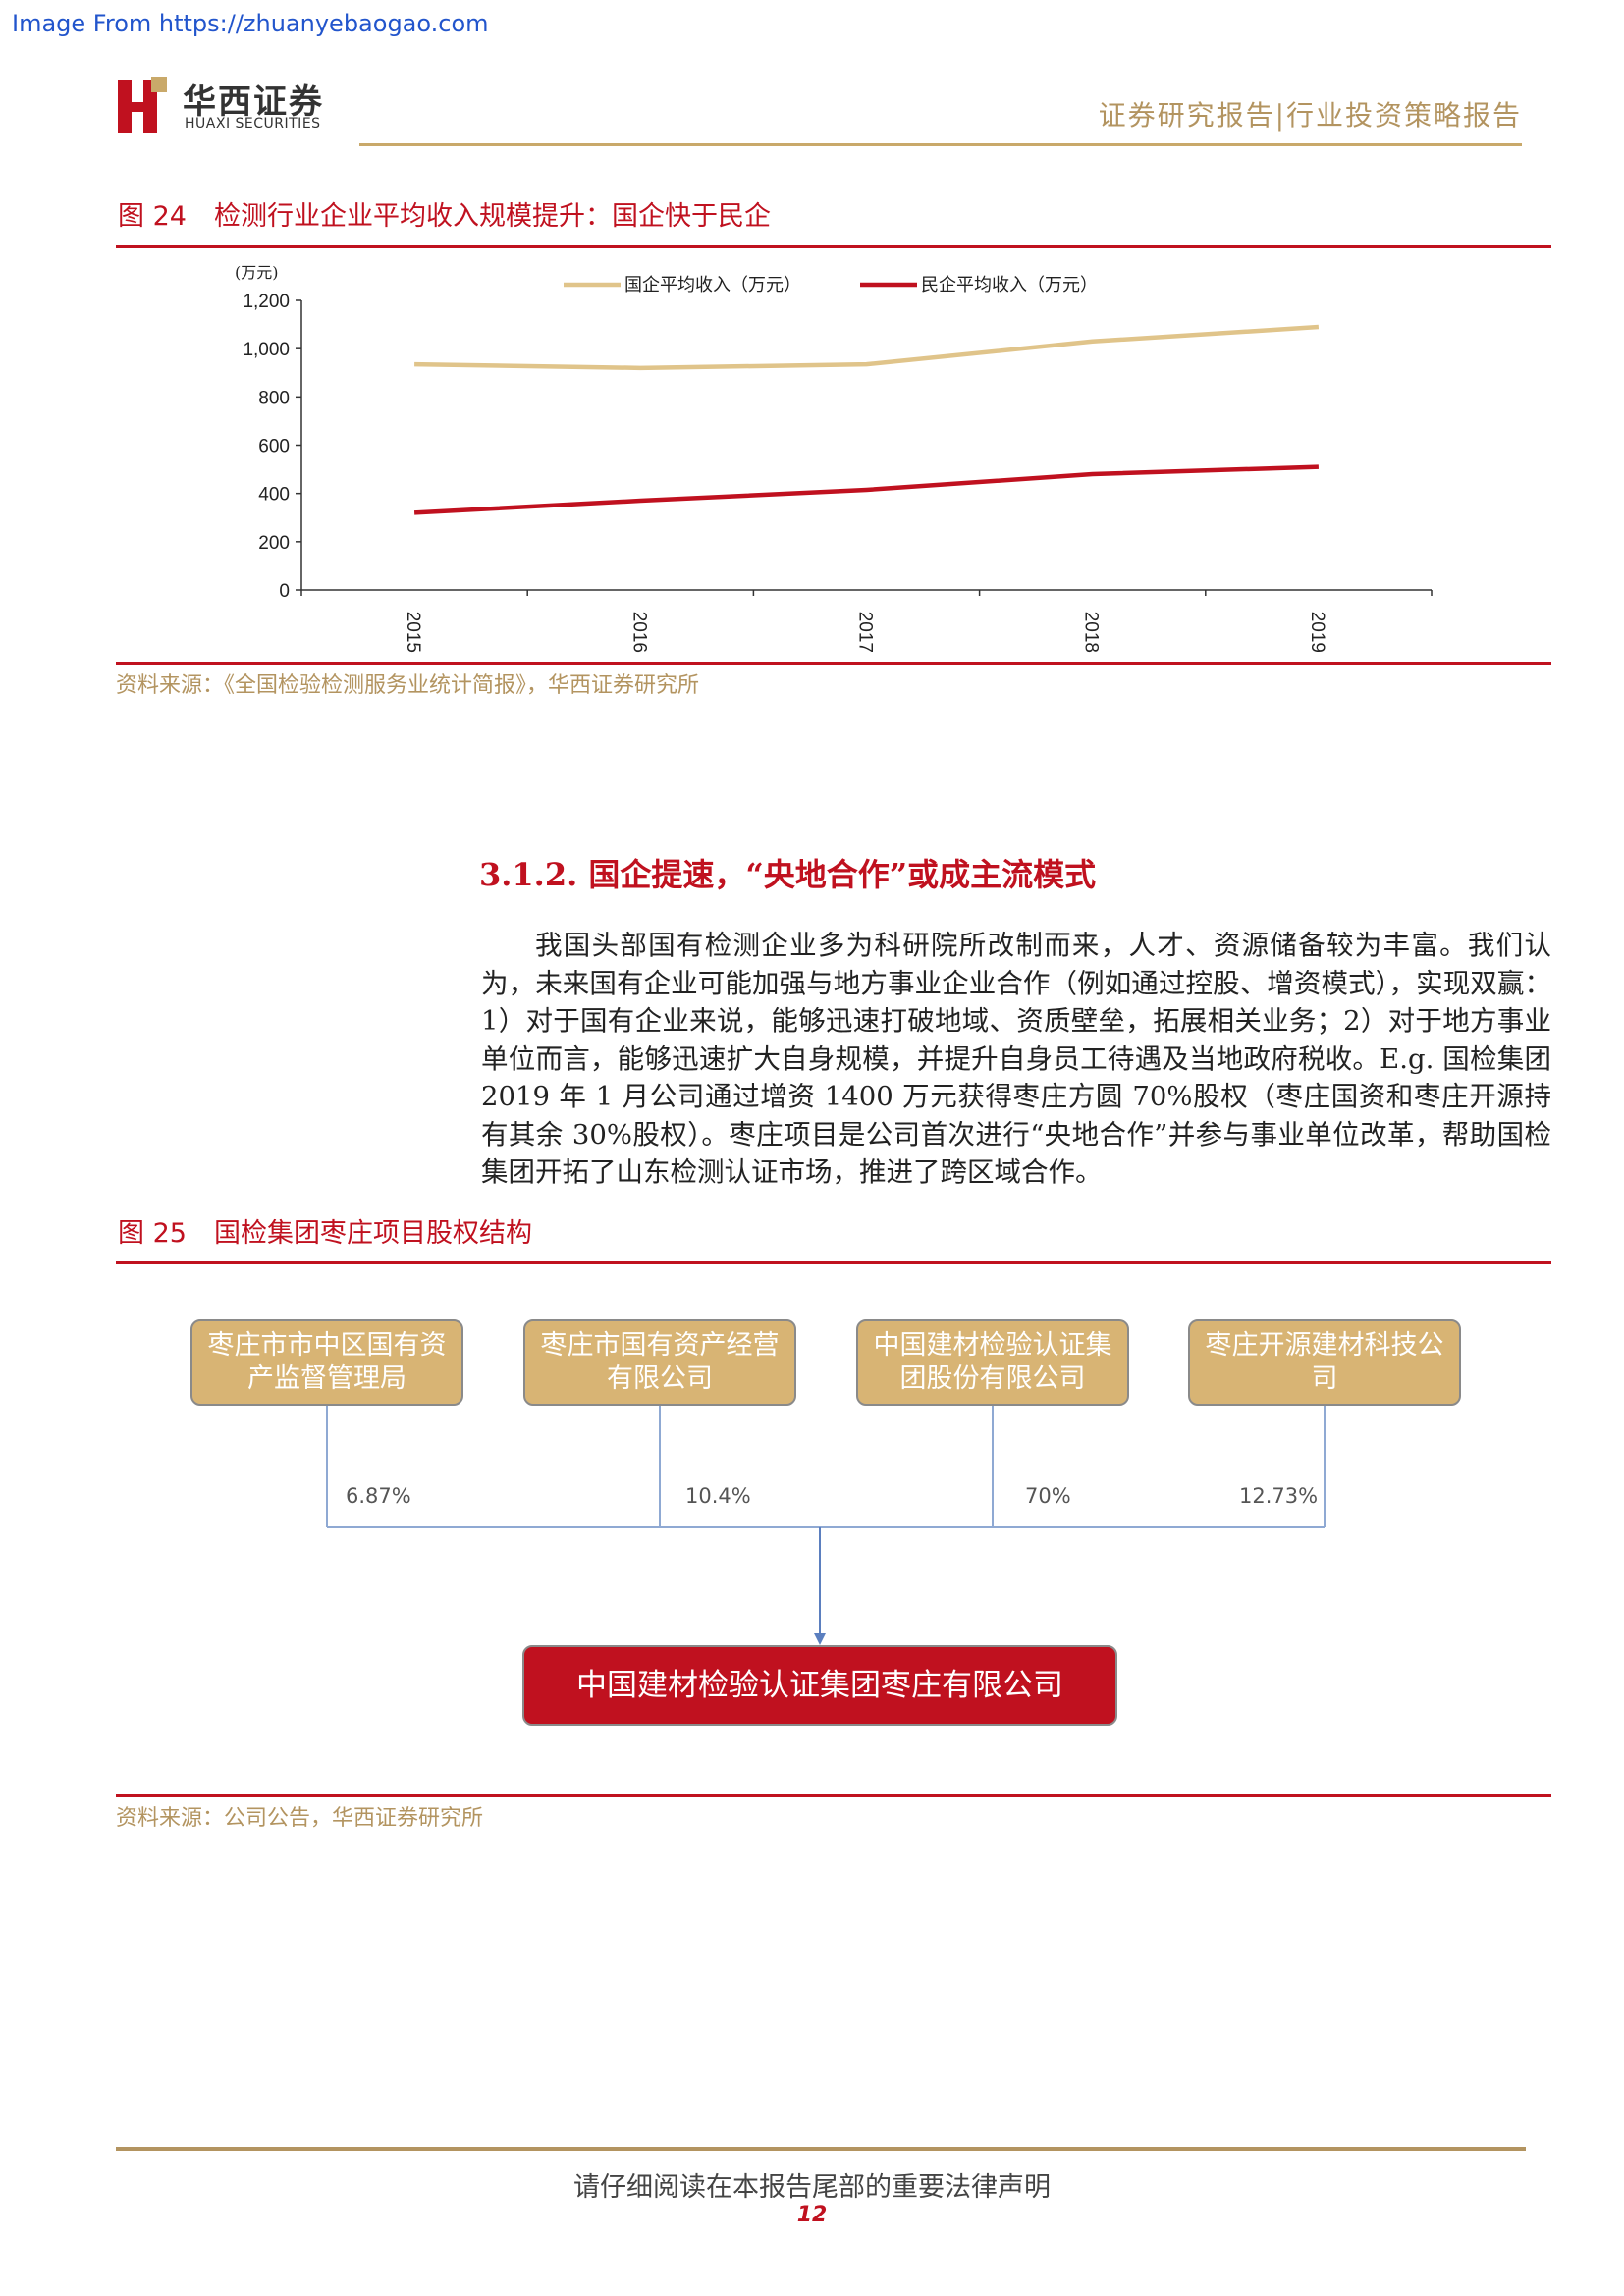  I want to click on share-percent: 6.87%, so click(378, 1496).